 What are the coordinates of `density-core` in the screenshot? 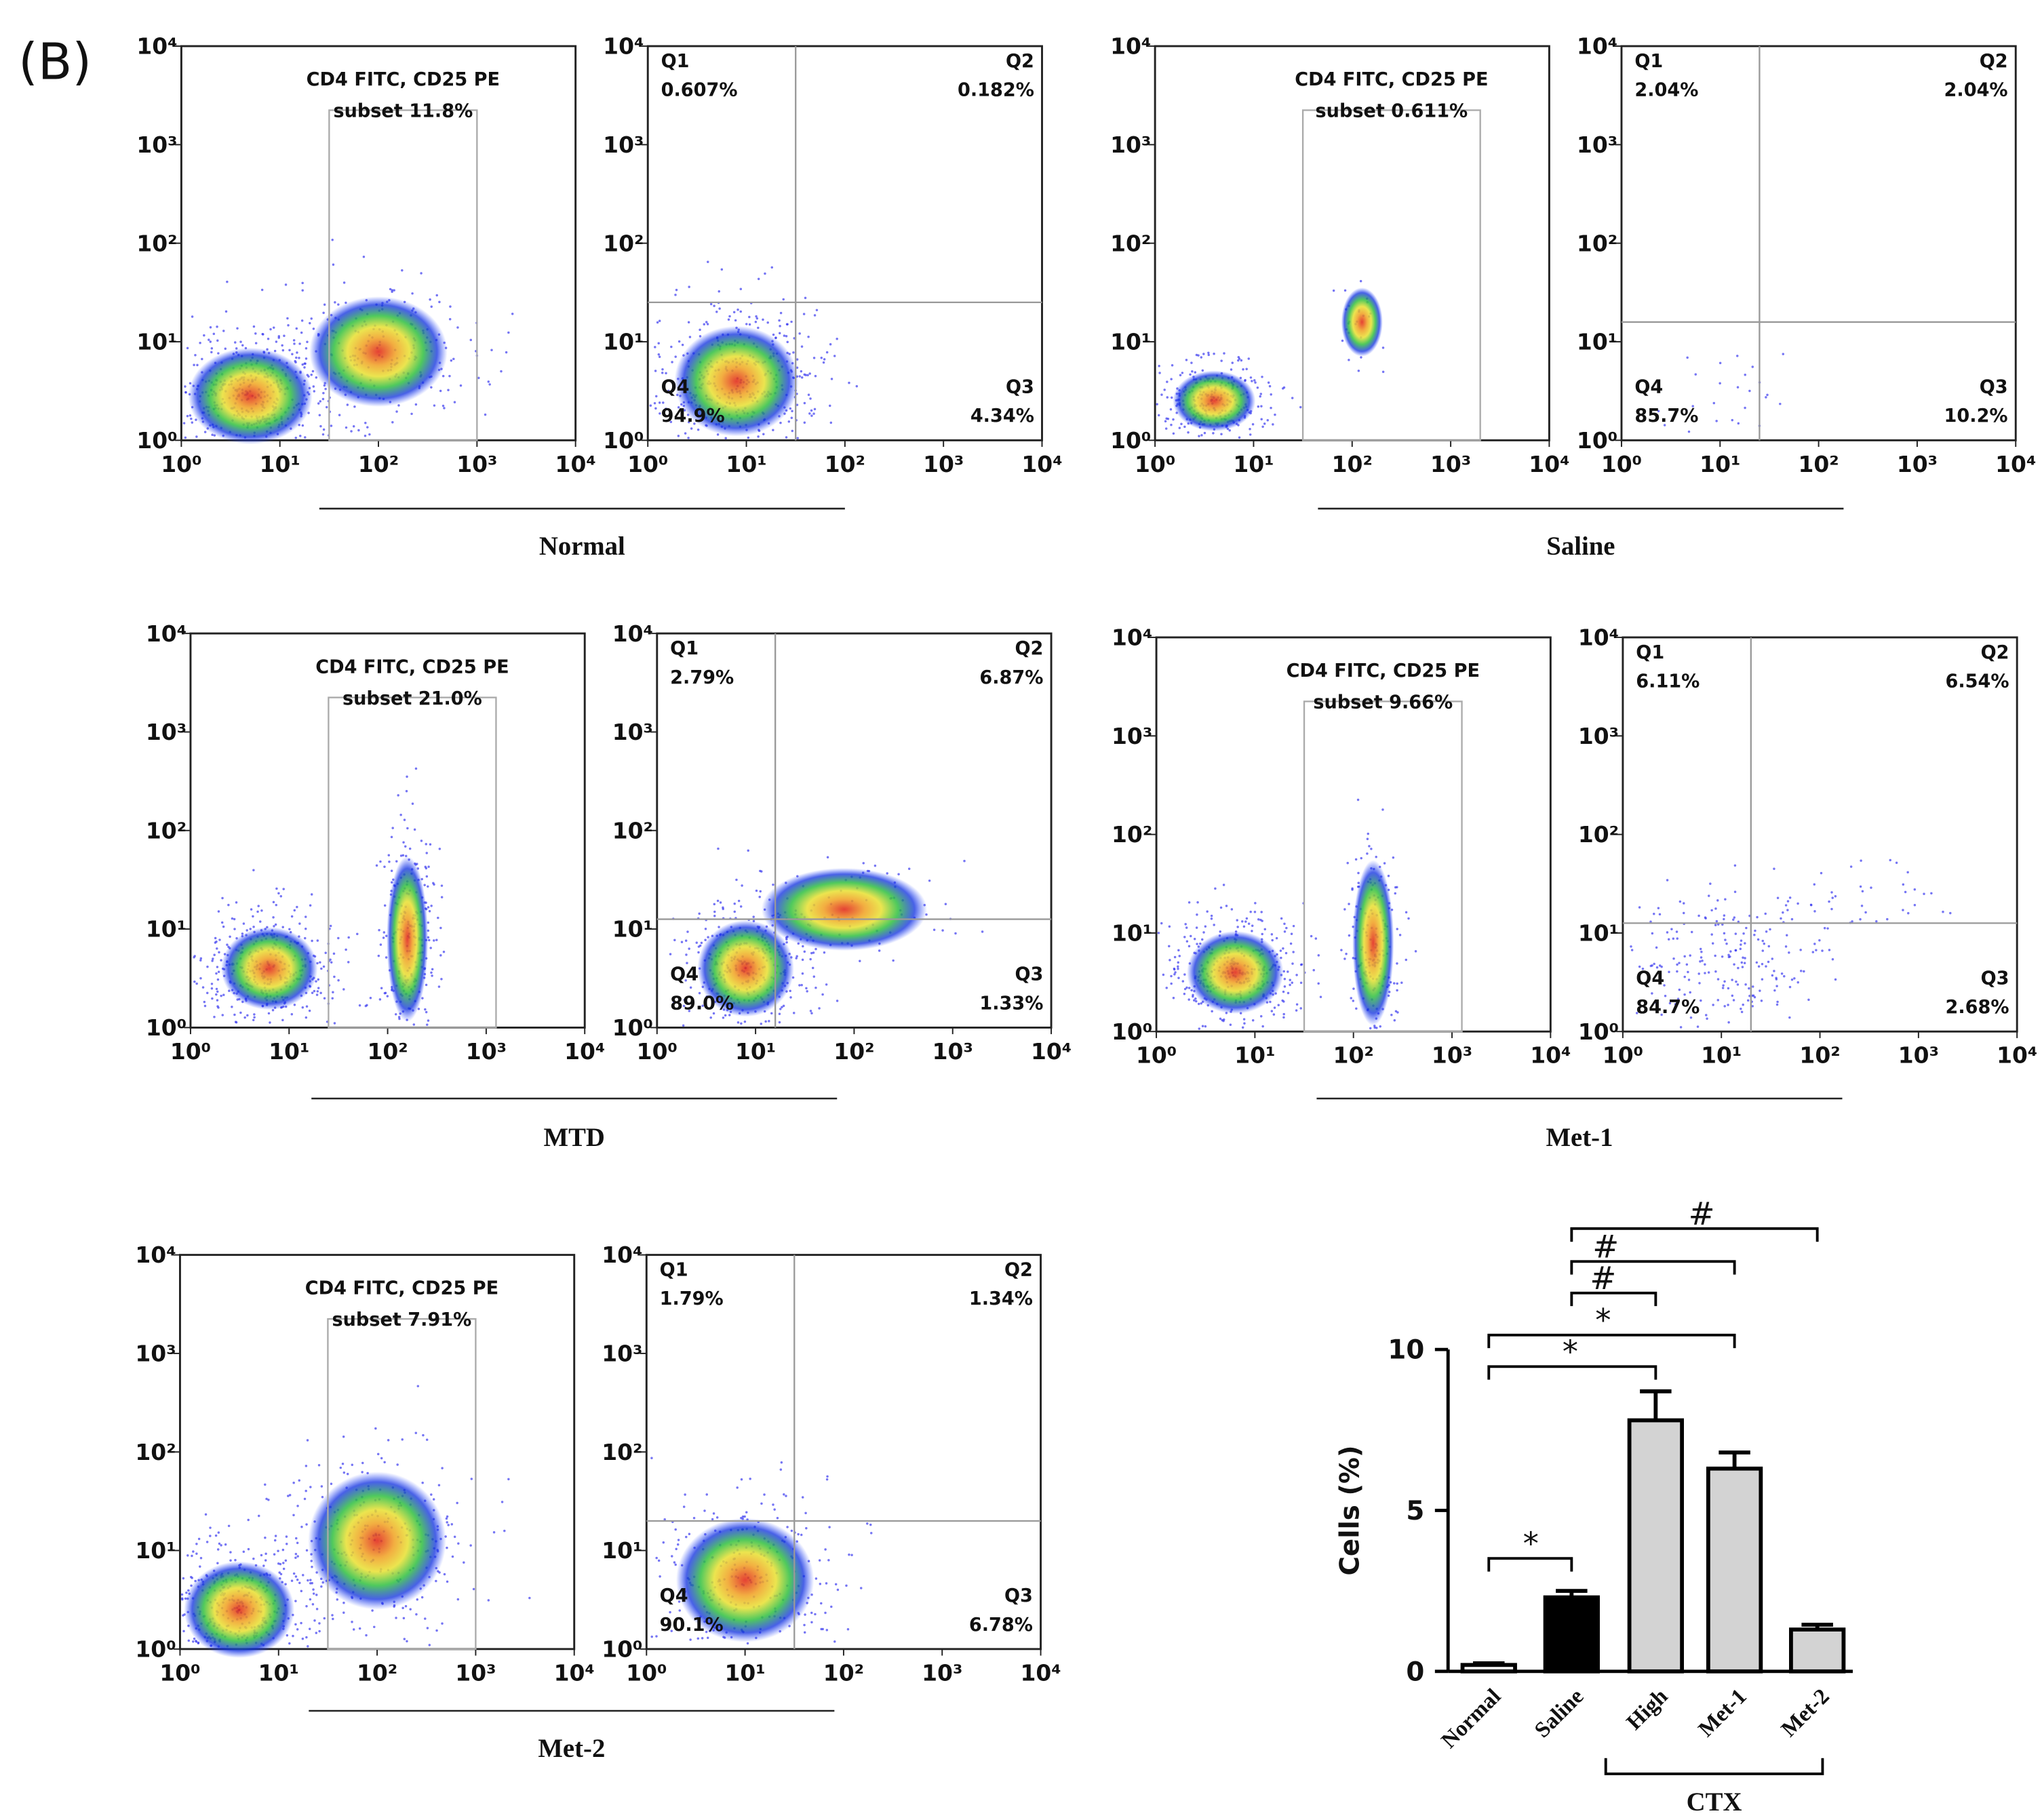 It's located at (1235, 972).